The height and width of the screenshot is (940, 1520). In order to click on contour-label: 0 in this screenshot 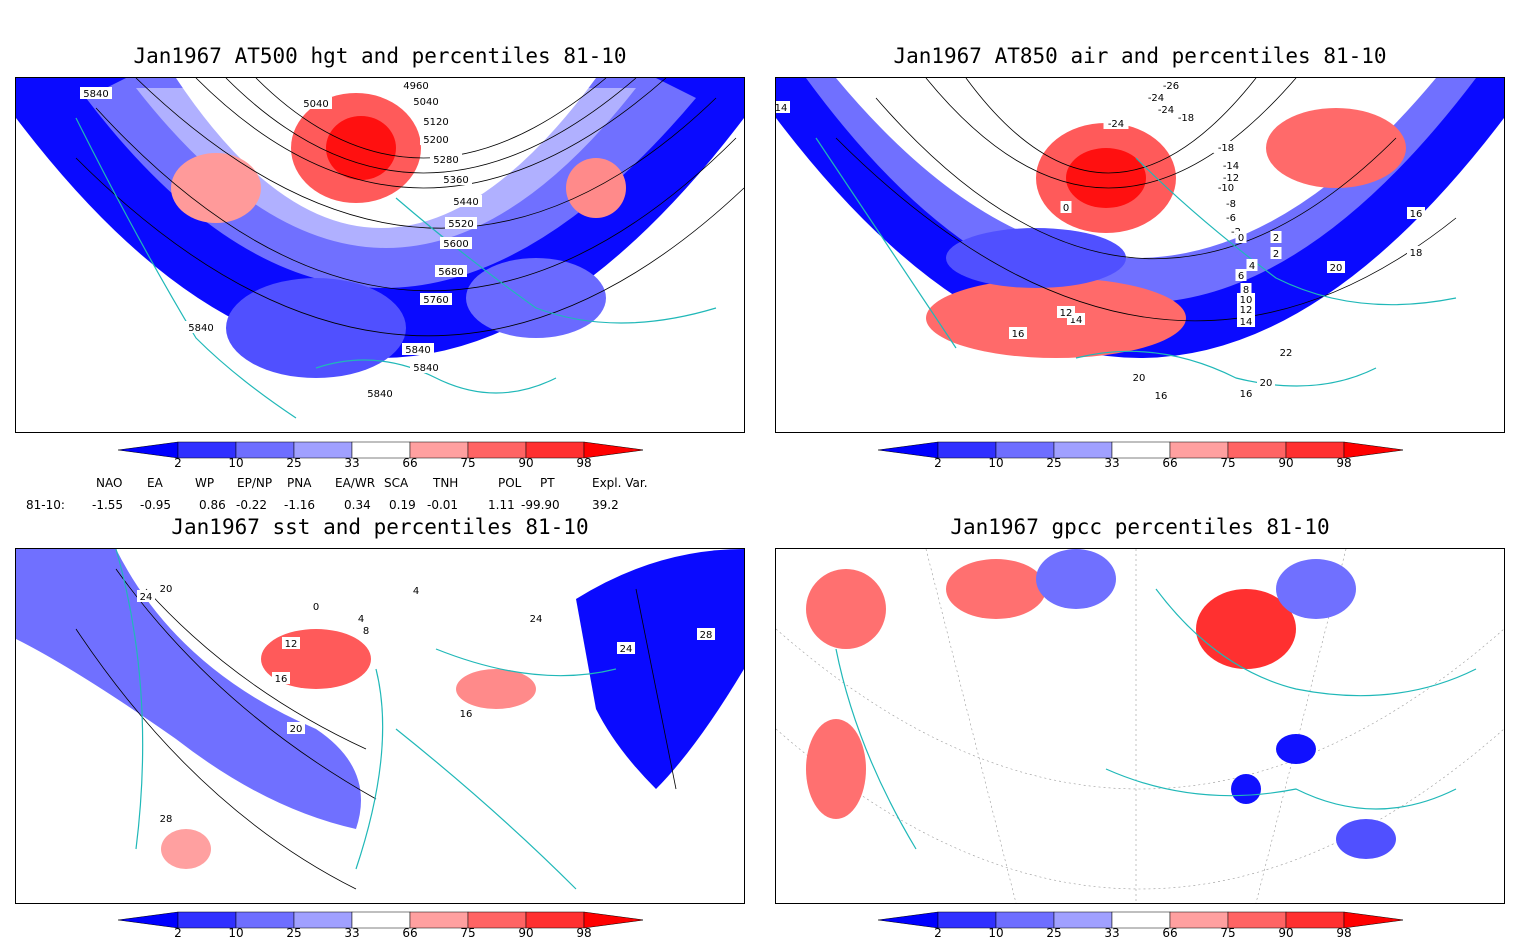, I will do `click(1066, 208)`.